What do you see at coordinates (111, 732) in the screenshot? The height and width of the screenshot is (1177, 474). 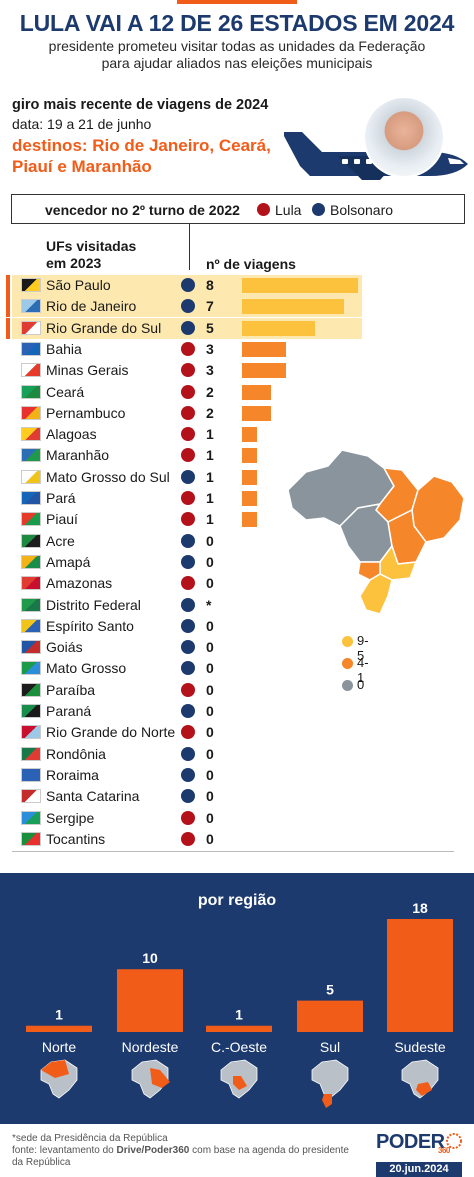 I see `state-name: Rio Grande do Norte` at bounding box center [111, 732].